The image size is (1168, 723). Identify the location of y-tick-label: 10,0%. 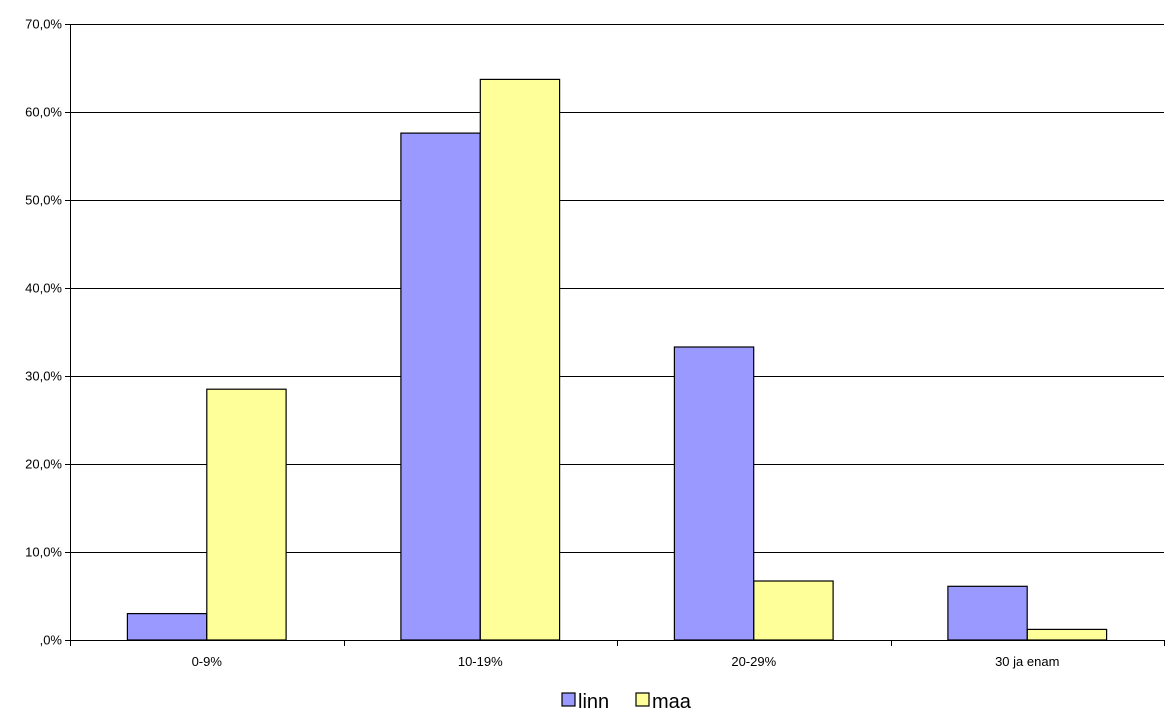
(43, 552).